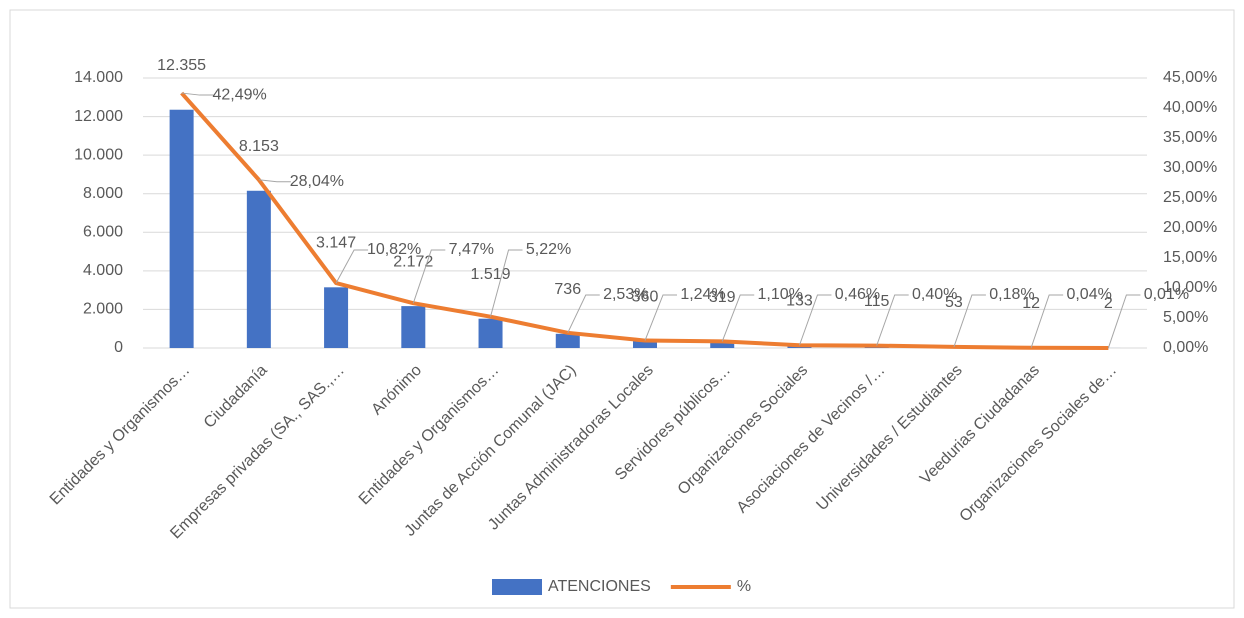  What do you see at coordinates (1088, 294) in the screenshot?
I see `line-value-label: 0,04%` at bounding box center [1088, 294].